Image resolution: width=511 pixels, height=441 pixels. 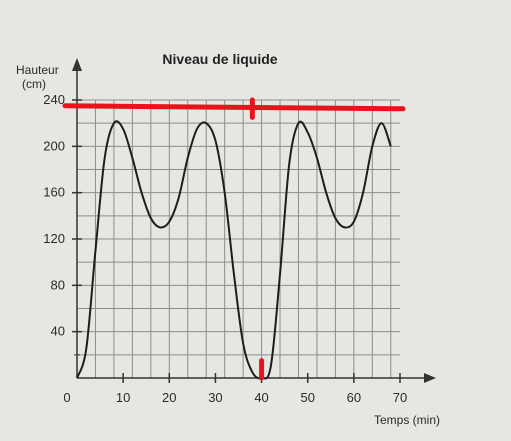 I want to click on x-axis-arrow, so click(x=430, y=378).